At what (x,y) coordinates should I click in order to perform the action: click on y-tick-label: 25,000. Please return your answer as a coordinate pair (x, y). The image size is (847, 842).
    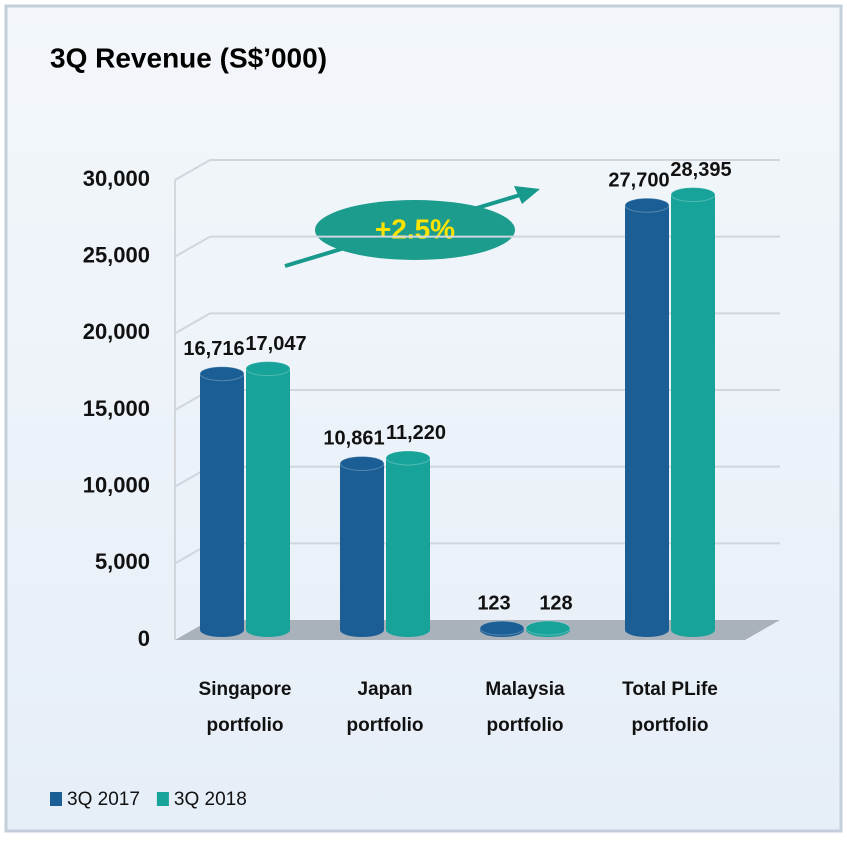
    Looking at the image, I should click on (116, 254).